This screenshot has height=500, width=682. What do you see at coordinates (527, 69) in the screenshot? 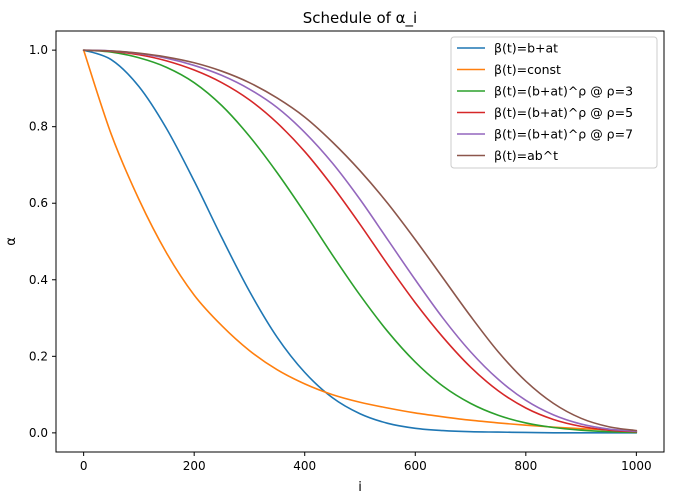
I see `legend-label-2: β(t)=const` at bounding box center [527, 69].